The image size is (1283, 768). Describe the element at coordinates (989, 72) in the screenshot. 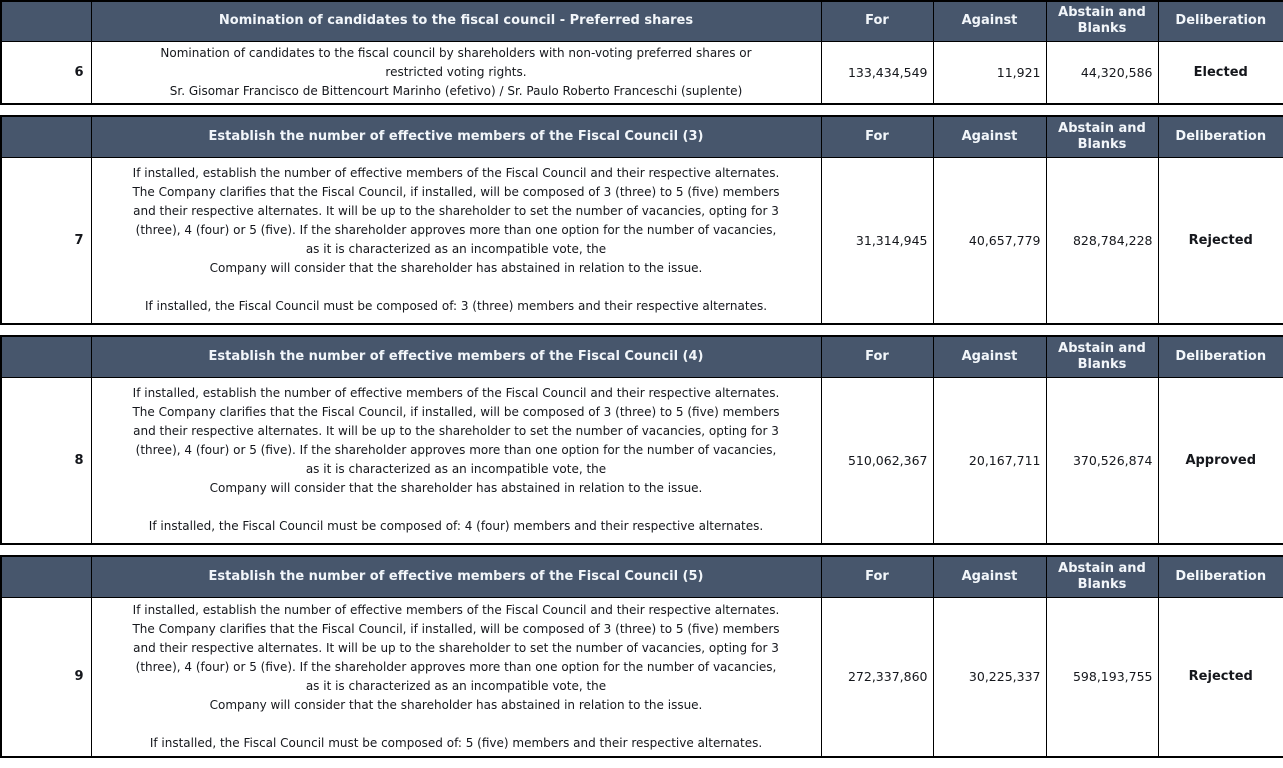

I see `against-value: 11,921` at that location.